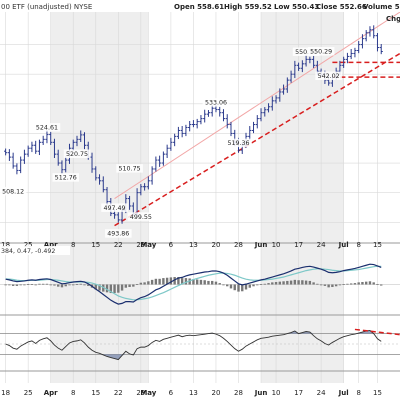  What do you see at coordinates (216, 393) in the screenshot?
I see `x-tick-label-bottom: 20` at bounding box center [216, 393].